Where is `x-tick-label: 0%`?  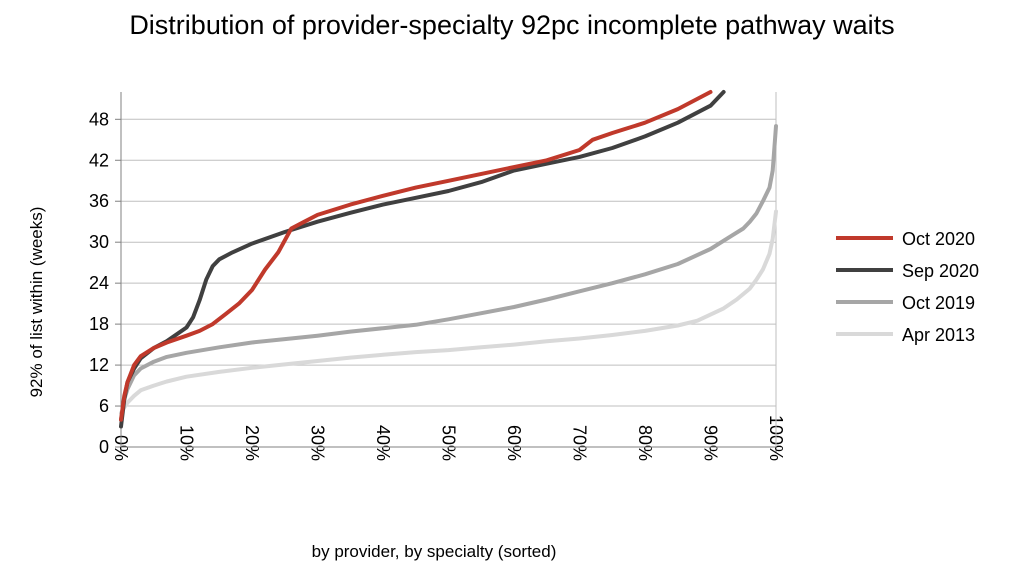 x-tick-label: 0% is located at coordinates (121, 448).